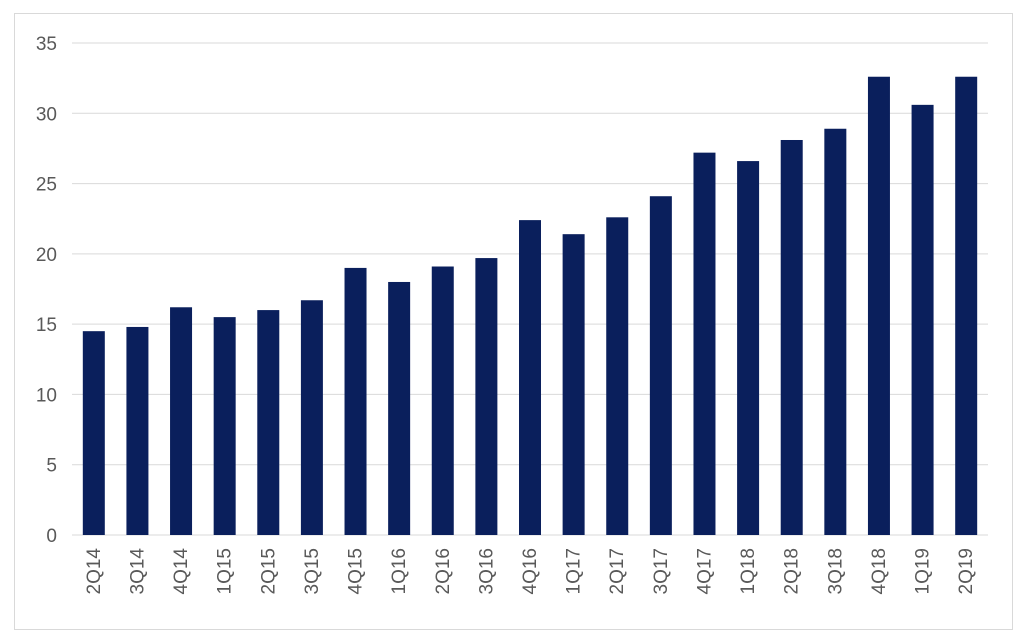  I want to click on bar-3Q14, so click(137, 430).